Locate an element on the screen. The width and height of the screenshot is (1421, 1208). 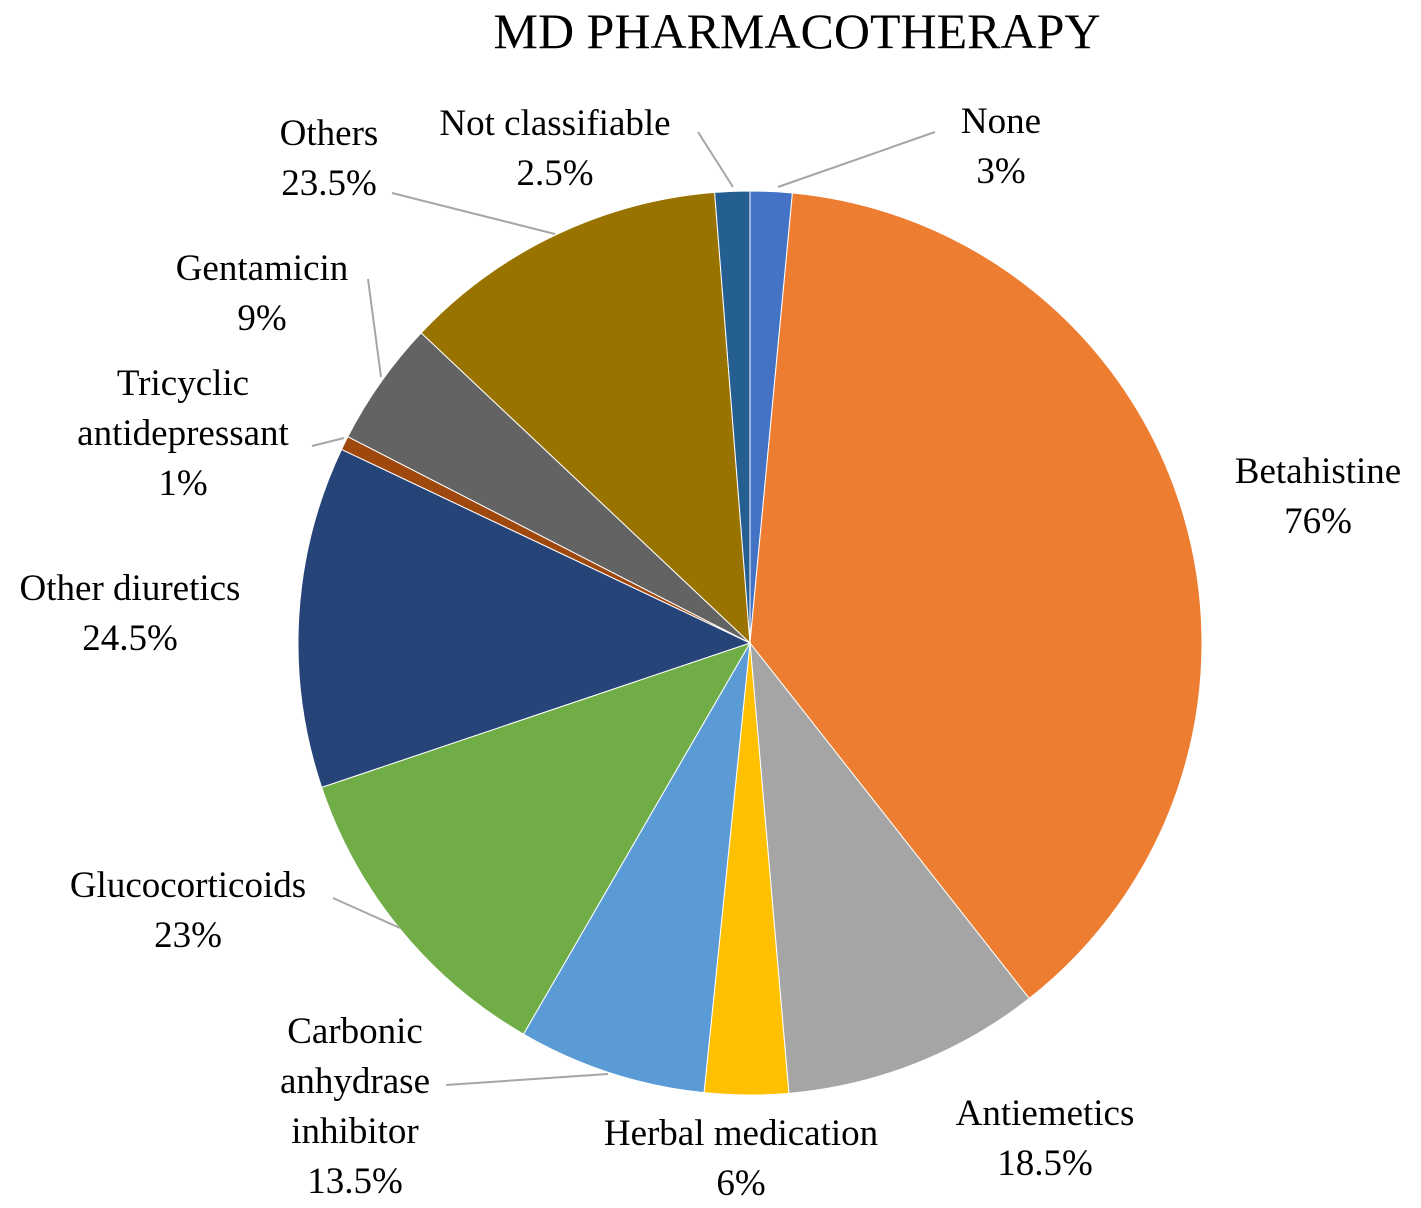
pie-slice-others is located at coordinates (585, 418).